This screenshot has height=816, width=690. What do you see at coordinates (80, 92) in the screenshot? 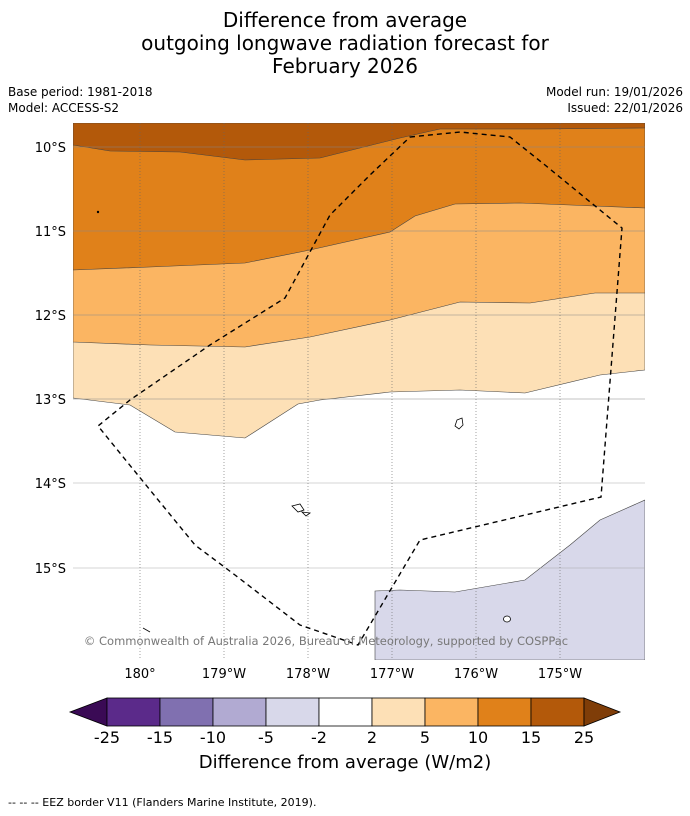
I see `base-period: Base period: 1981-2018` at bounding box center [80, 92].